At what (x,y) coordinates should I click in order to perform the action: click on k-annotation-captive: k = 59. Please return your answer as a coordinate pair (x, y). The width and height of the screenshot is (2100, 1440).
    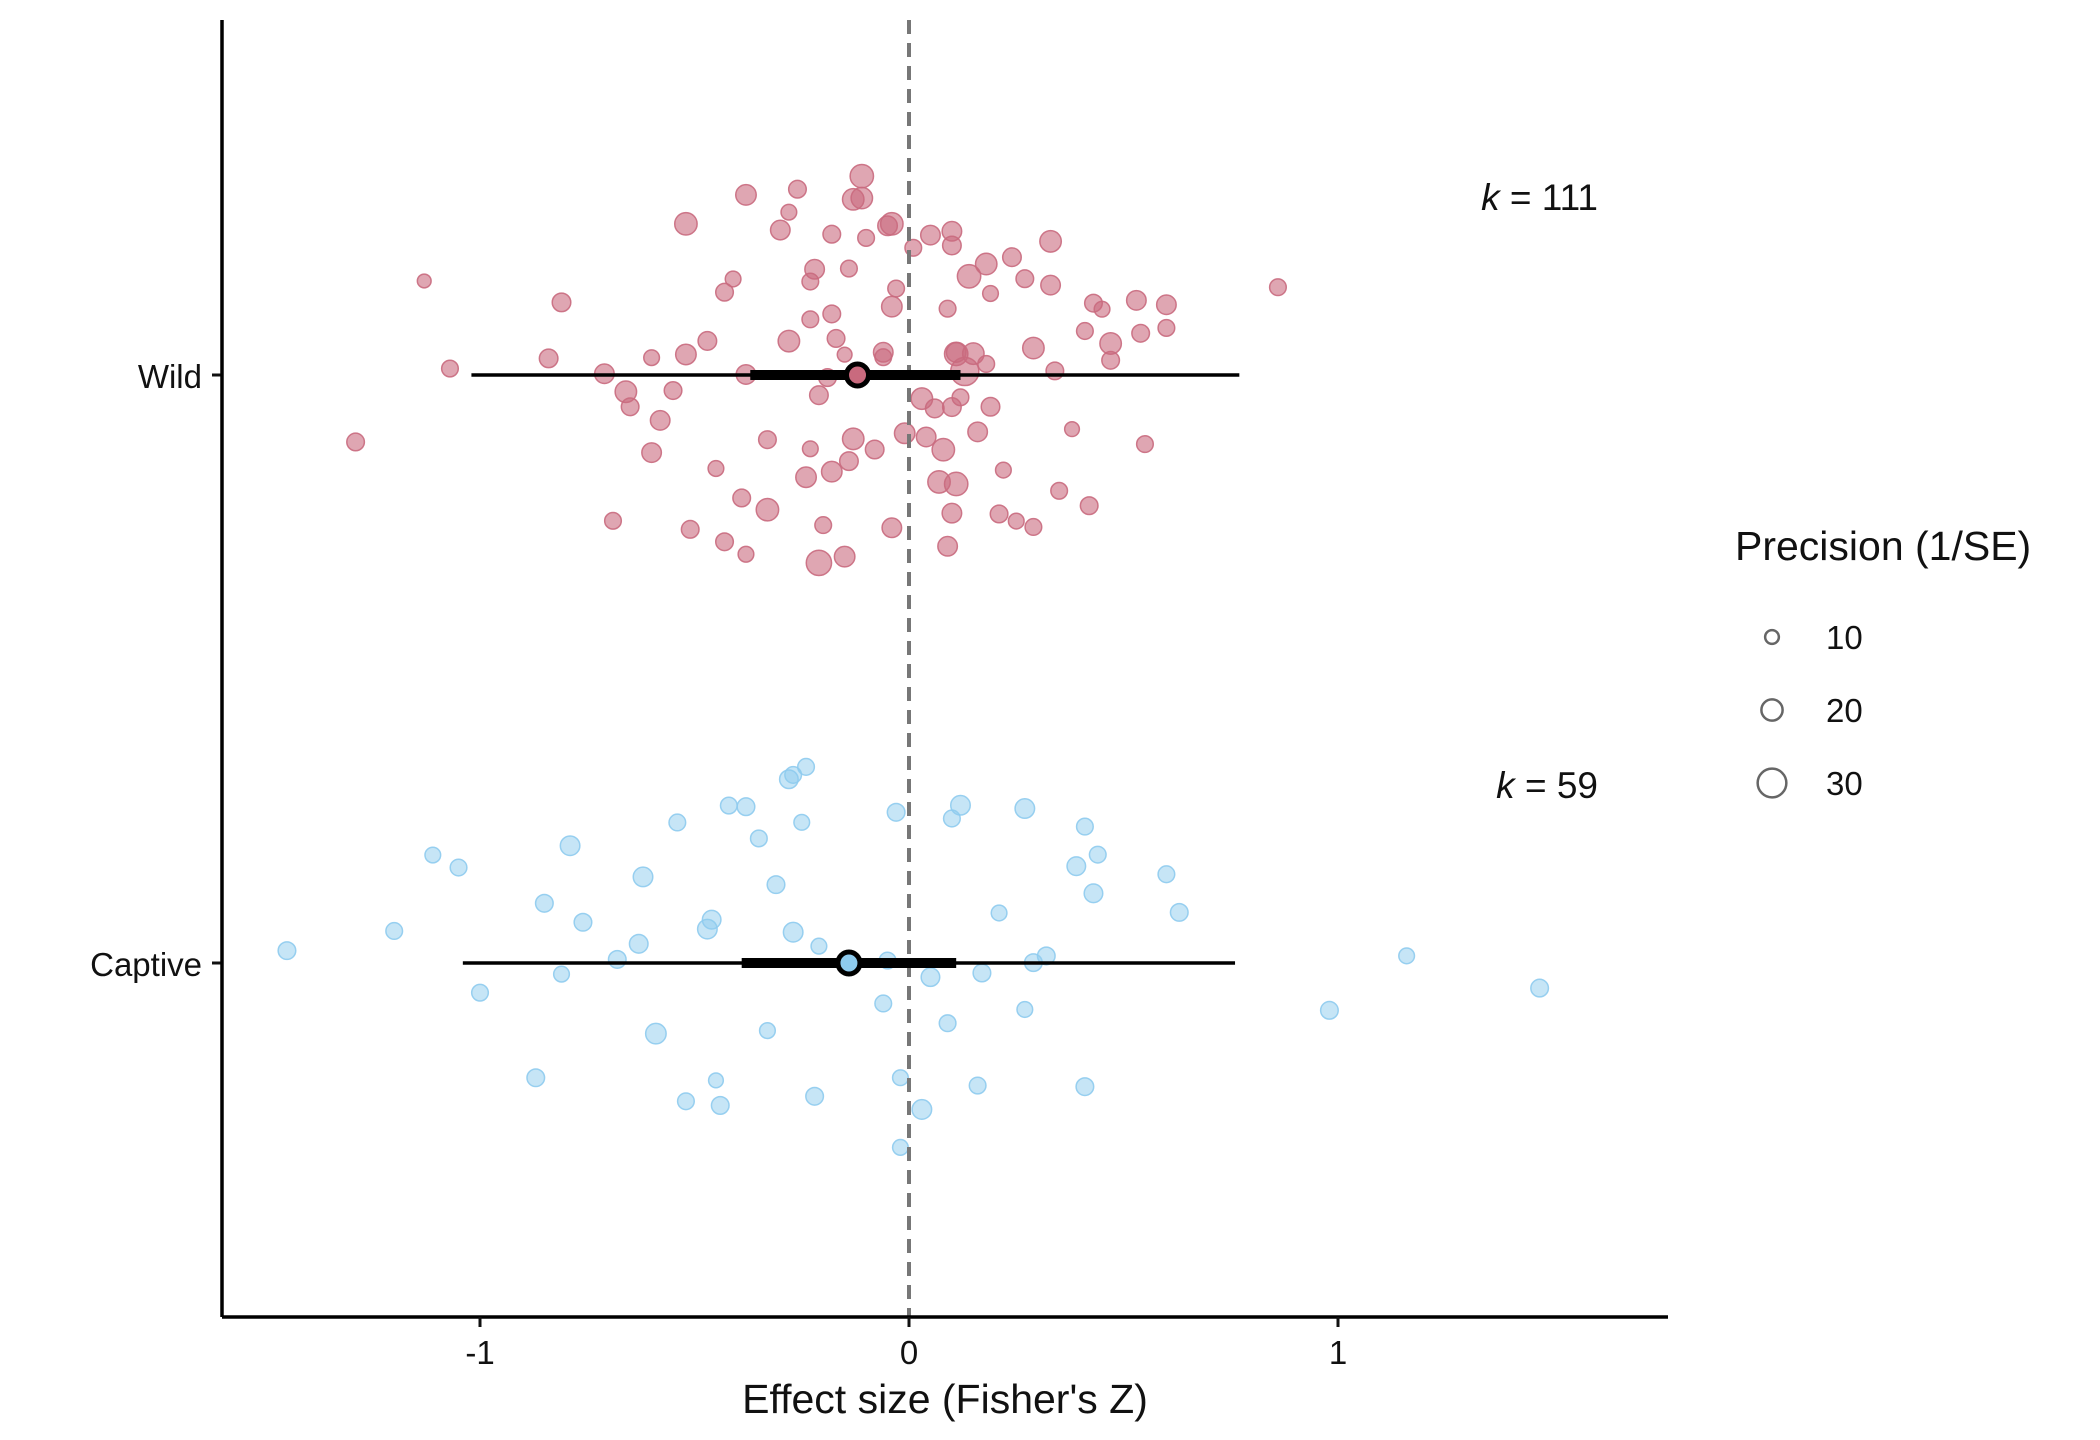
    Looking at the image, I should click on (1547, 785).